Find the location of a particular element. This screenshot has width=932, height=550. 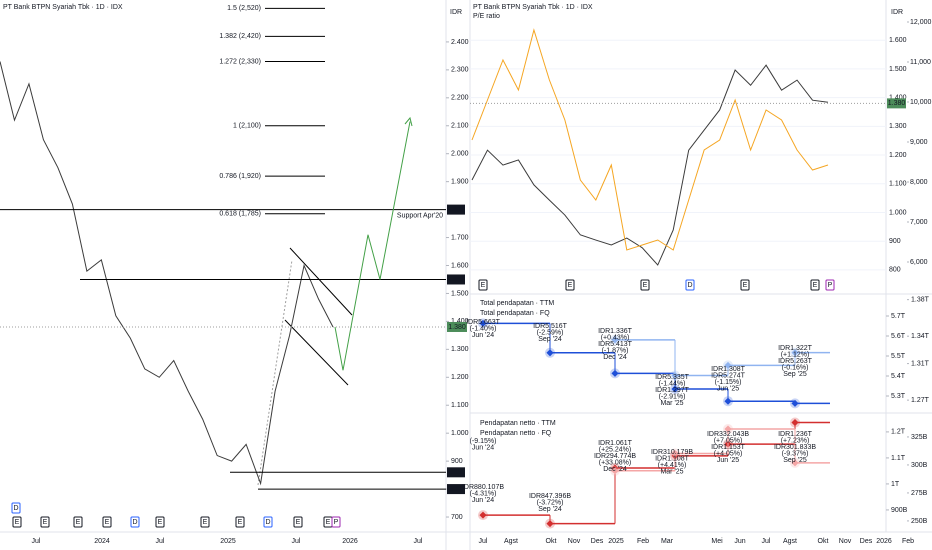

legend: Pendapatan netto · TTM is located at coordinates (518, 423).